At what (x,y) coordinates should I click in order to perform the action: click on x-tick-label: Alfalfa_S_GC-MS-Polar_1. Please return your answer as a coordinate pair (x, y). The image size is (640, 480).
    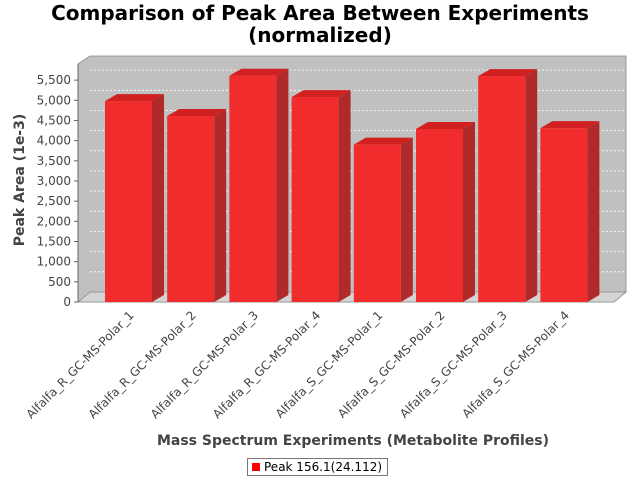
    Looking at the image, I should click on (329, 364).